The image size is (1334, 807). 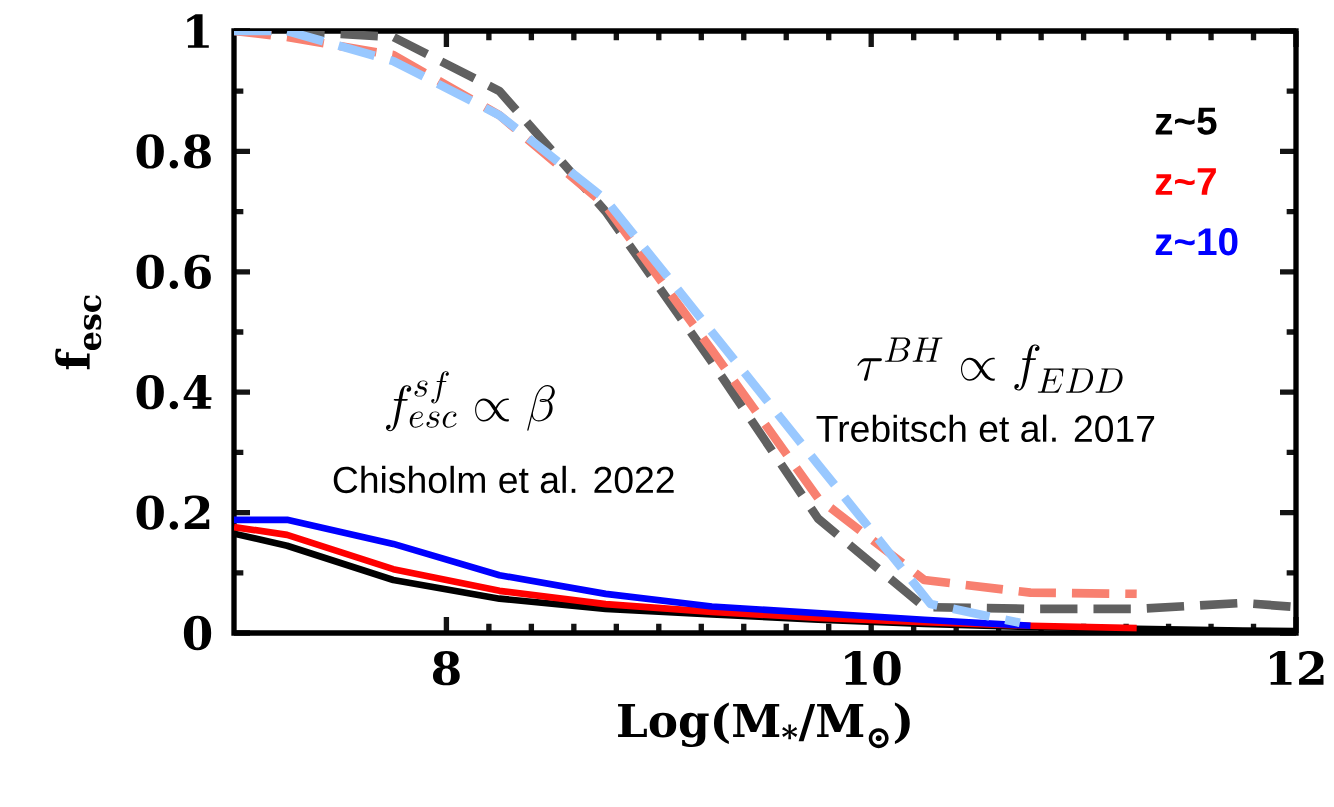 I want to click on annotation: $\tau^{BH} \propto f_{EDD}$, so click(x=990, y=365).